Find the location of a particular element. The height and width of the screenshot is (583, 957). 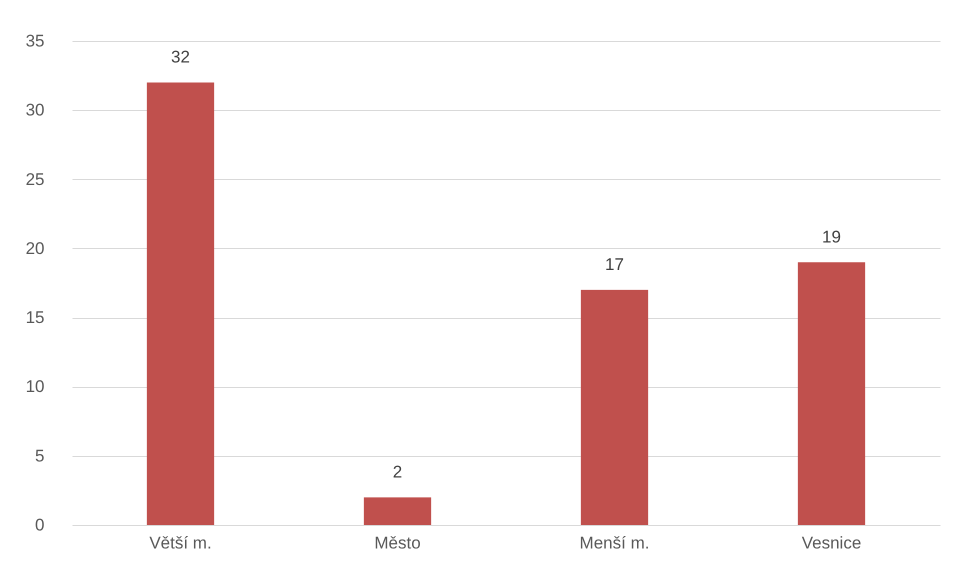

x-tick-label: Větší m. is located at coordinates (180, 543).